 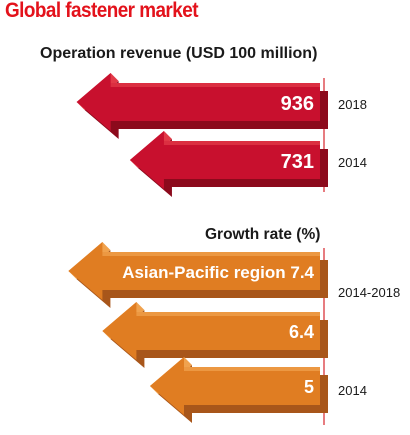 I want to click on growth-section-title: Growth rate (%), so click(x=263, y=234).